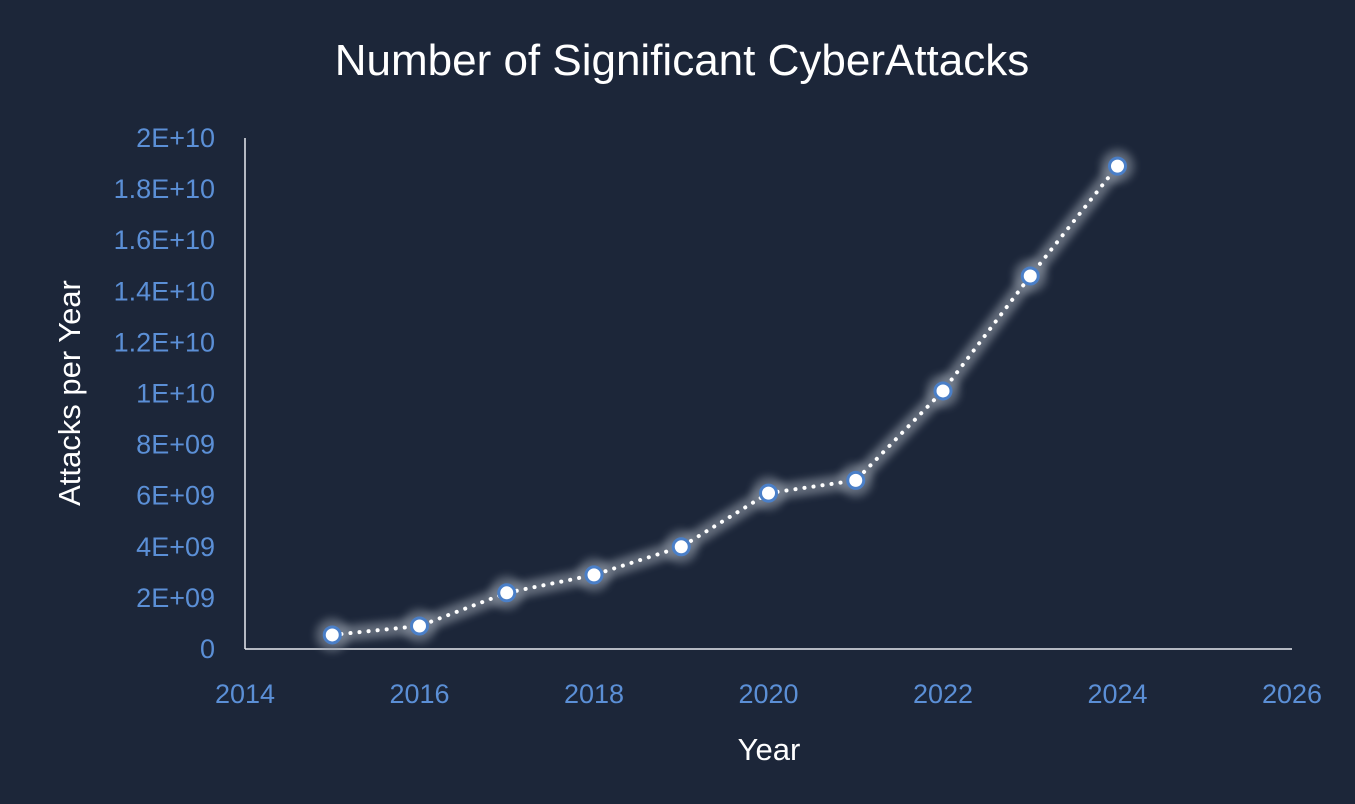  What do you see at coordinates (943, 391) in the screenshot?
I see `data-point-2022` at bounding box center [943, 391].